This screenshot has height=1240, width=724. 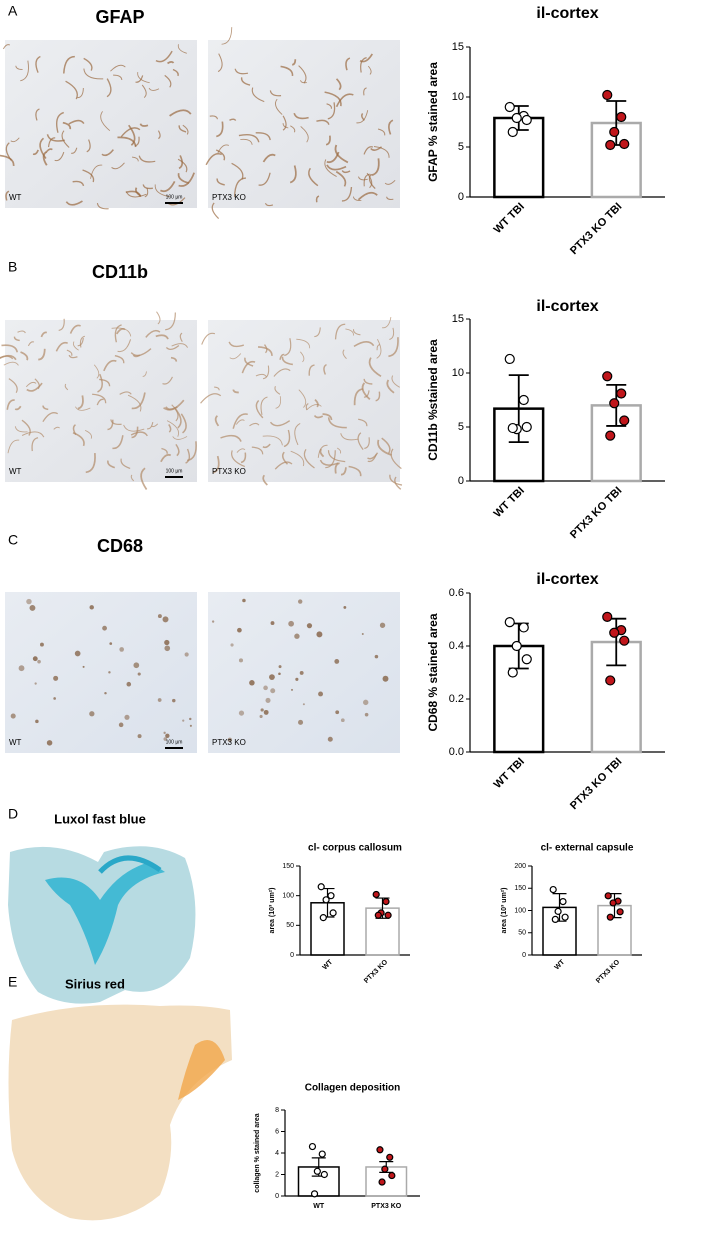 What do you see at coordinates (461, 427) in the screenshot?
I see `y-tick-label: 5` at bounding box center [461, 427].